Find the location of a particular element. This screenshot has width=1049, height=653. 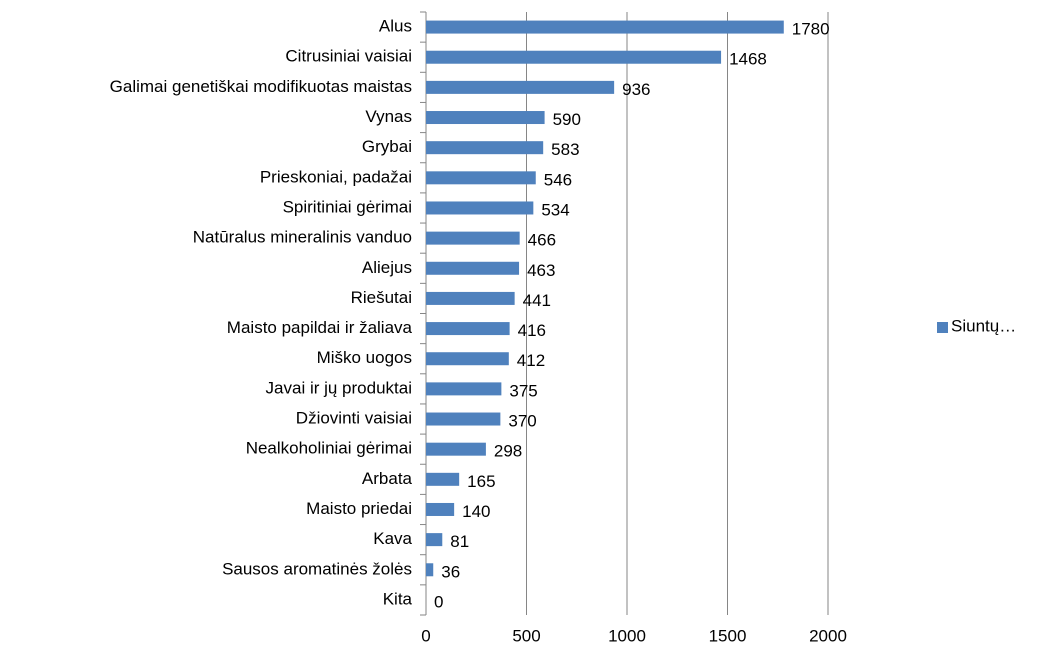

y-tick-label: Sausos aromatinės žolės is located at coordinates (317, 568).